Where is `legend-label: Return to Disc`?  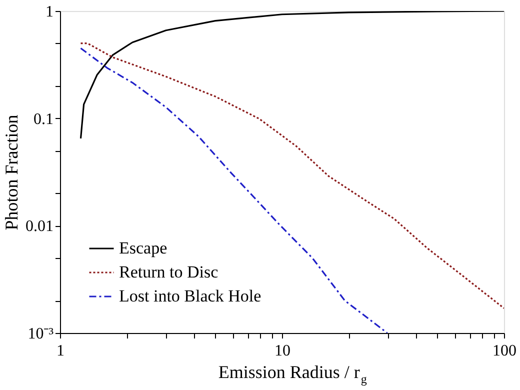 legend-label: Return to Disc is located at coordinates (169, 272).